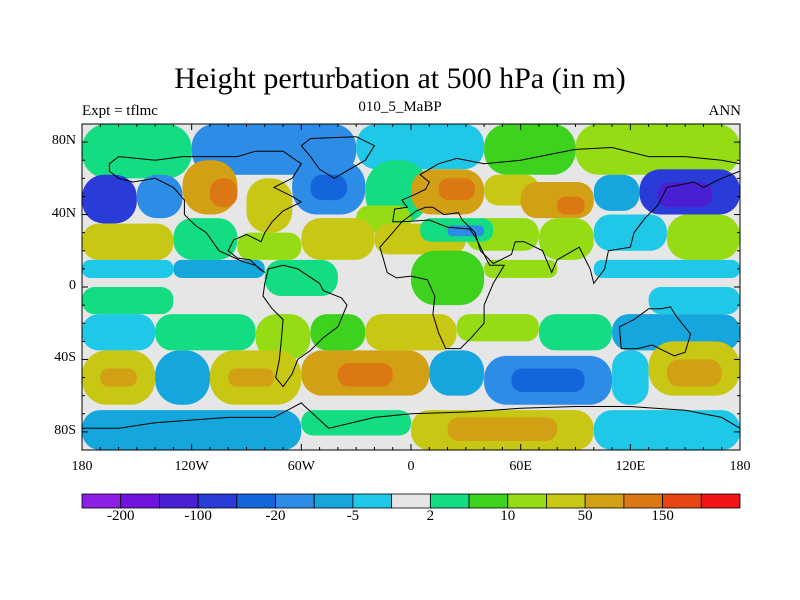 The height and width of the screenshot is (600, 800). What do you see at coordinates (275, 516) in the screenshot?
I see `colorbar-tick-label: -20` at bounding box center [275, 516].